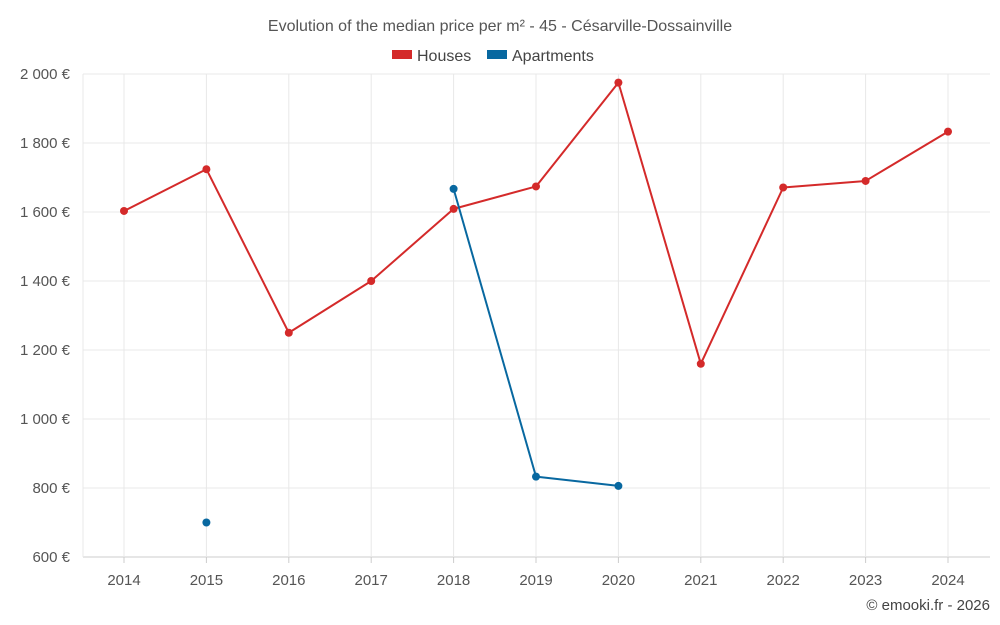  What do you see at coordinates (444, 56) in the screenshot?
I see `legend-label-houses: Houses` at bounding box center [444, 56].